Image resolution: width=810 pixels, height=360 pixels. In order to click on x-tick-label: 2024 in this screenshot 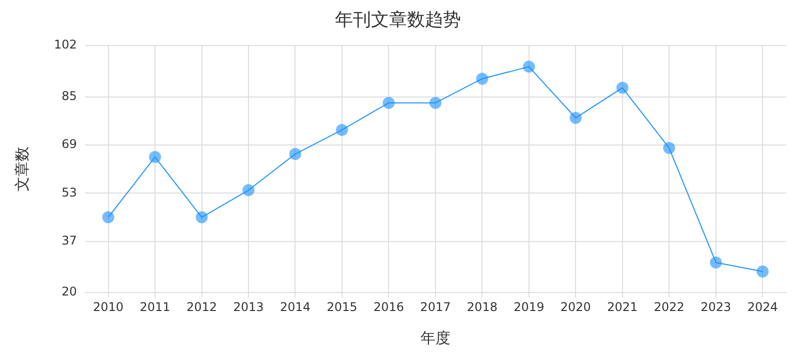, I will do `click(762, 307)`.